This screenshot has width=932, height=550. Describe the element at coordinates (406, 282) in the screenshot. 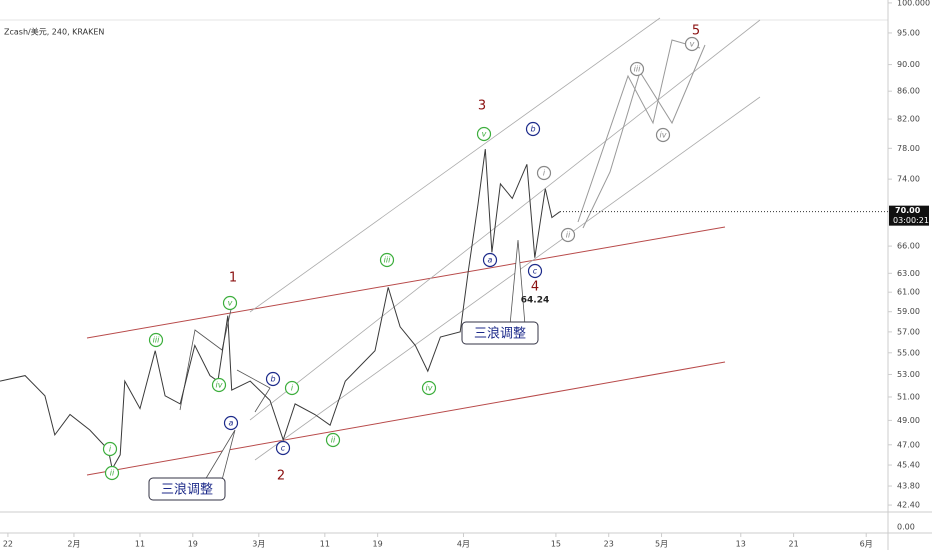

I see `channel-upper` at that location.